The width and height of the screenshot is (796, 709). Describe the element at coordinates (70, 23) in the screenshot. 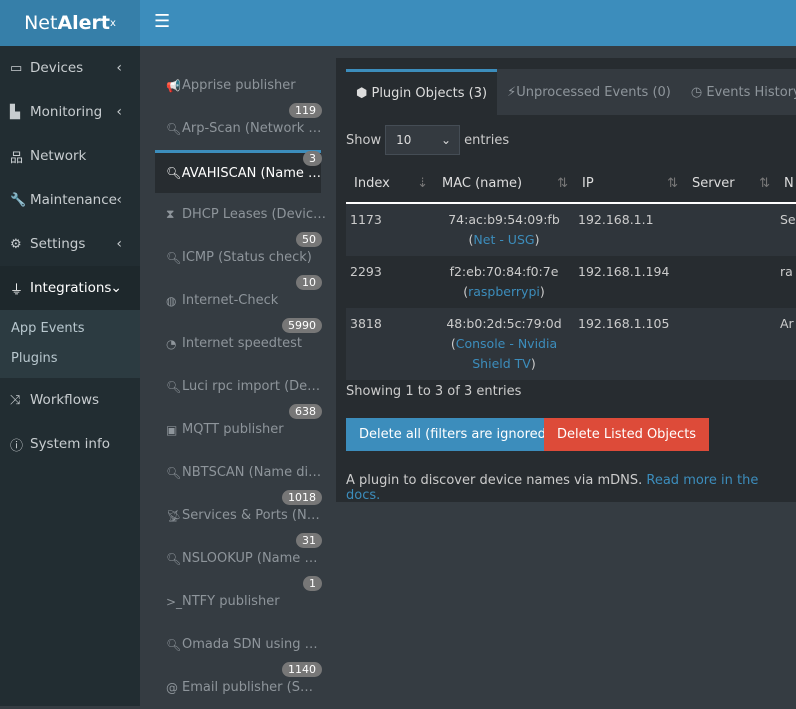

I see `app-logo: Net Alert x` at that location.